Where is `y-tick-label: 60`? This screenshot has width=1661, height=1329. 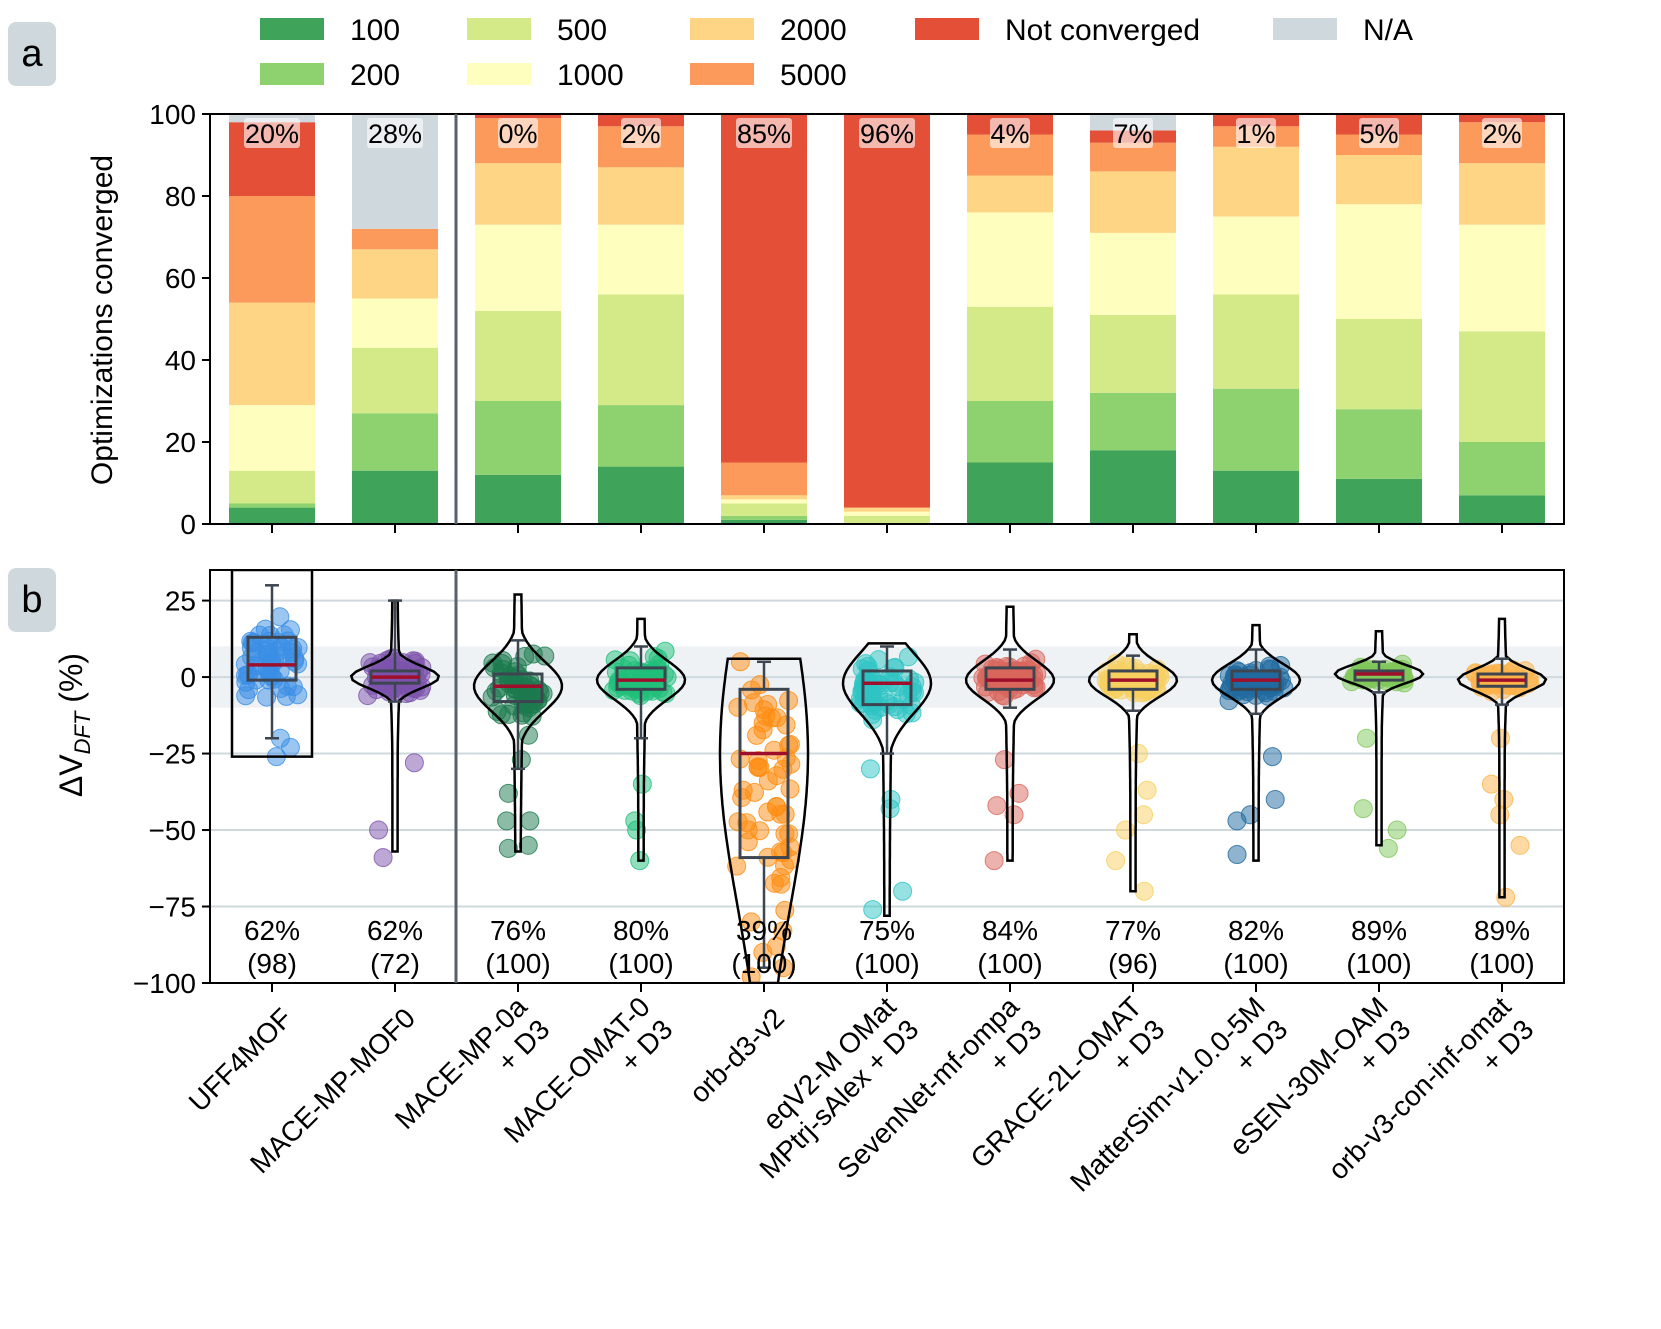 y-tick-label: 60 is located at coordinates (180, 278).